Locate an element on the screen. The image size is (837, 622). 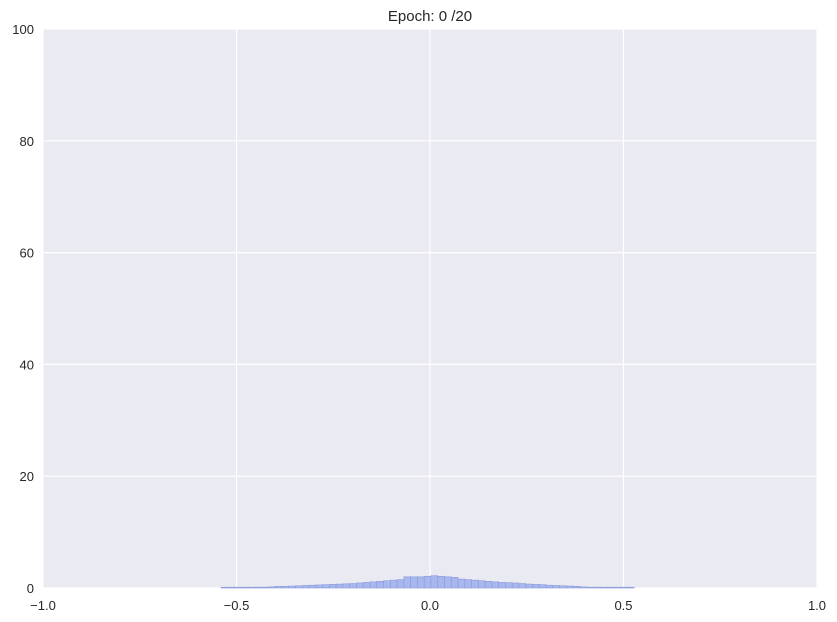
chart-title: Epoch: 0 /20 is located at coordinates (430, 16).